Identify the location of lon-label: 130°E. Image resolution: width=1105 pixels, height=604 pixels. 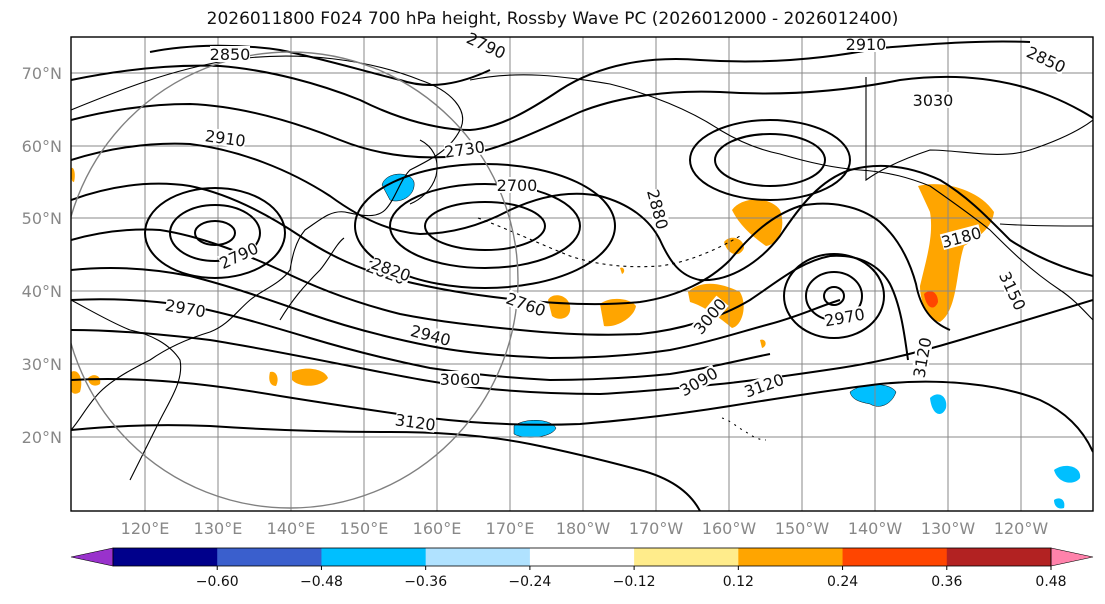
(218, 528).